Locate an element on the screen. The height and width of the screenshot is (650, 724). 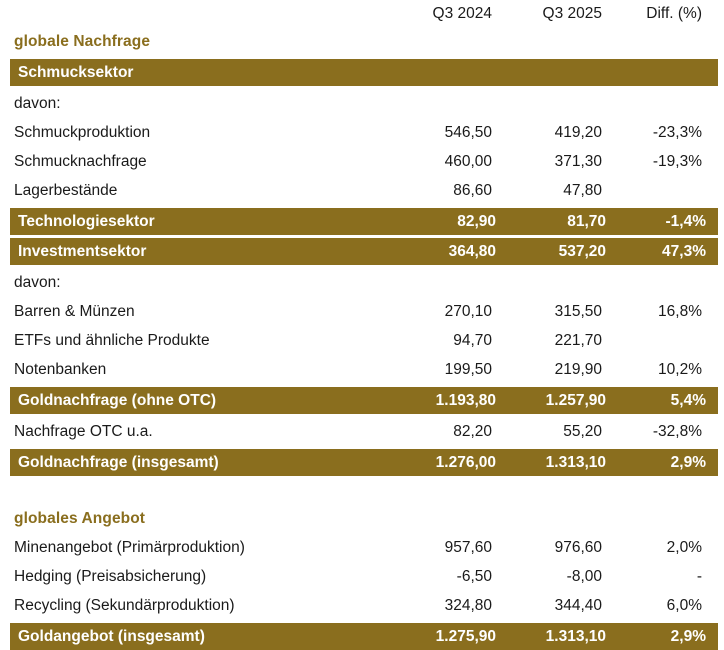
row-value-diff: 6,0% is located at coordinates (684, 605).